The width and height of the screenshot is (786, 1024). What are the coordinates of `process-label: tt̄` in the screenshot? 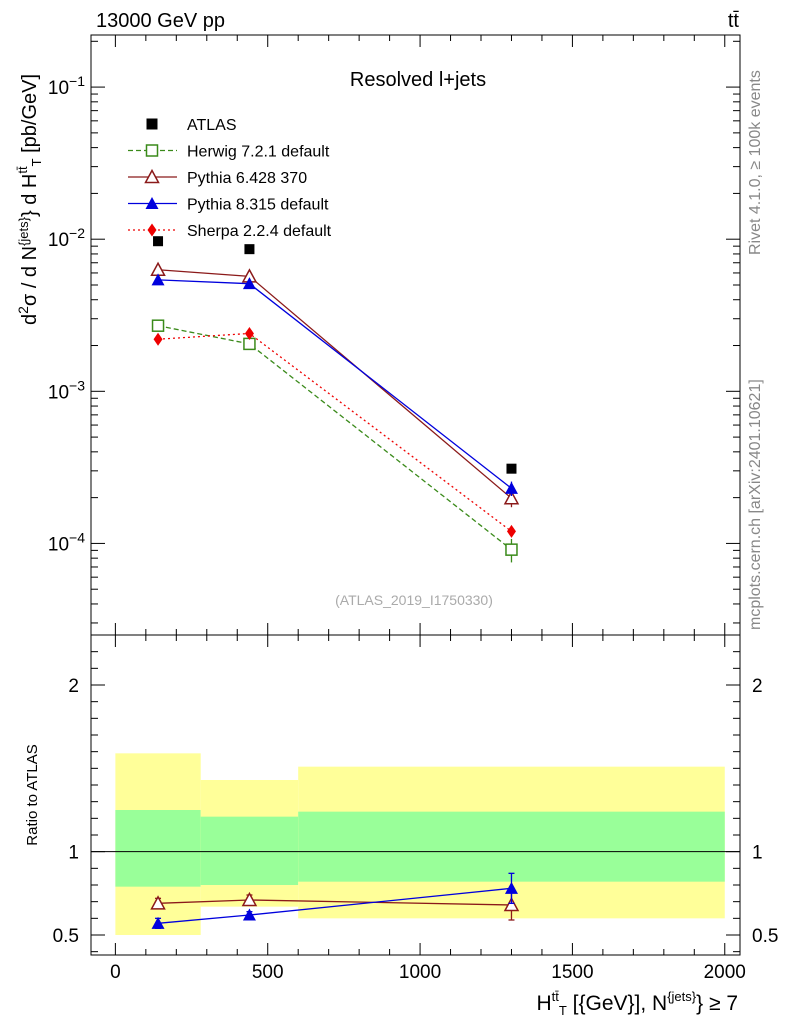 It's located at (734, 21).